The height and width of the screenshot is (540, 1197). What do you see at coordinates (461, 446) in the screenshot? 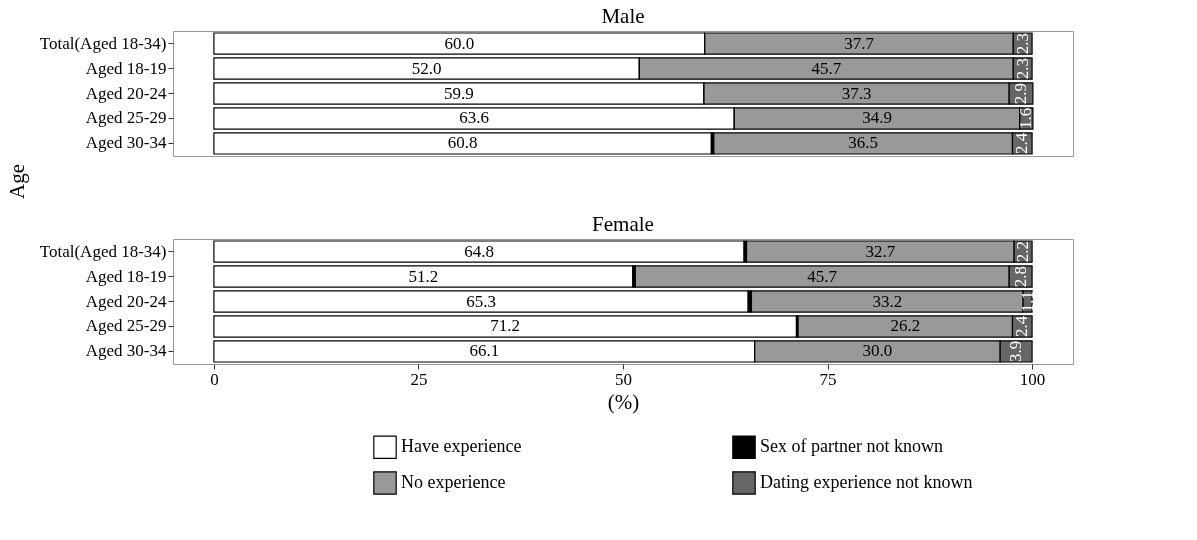
I see `legend-label: Have experience` at bounding box center [461, 446].